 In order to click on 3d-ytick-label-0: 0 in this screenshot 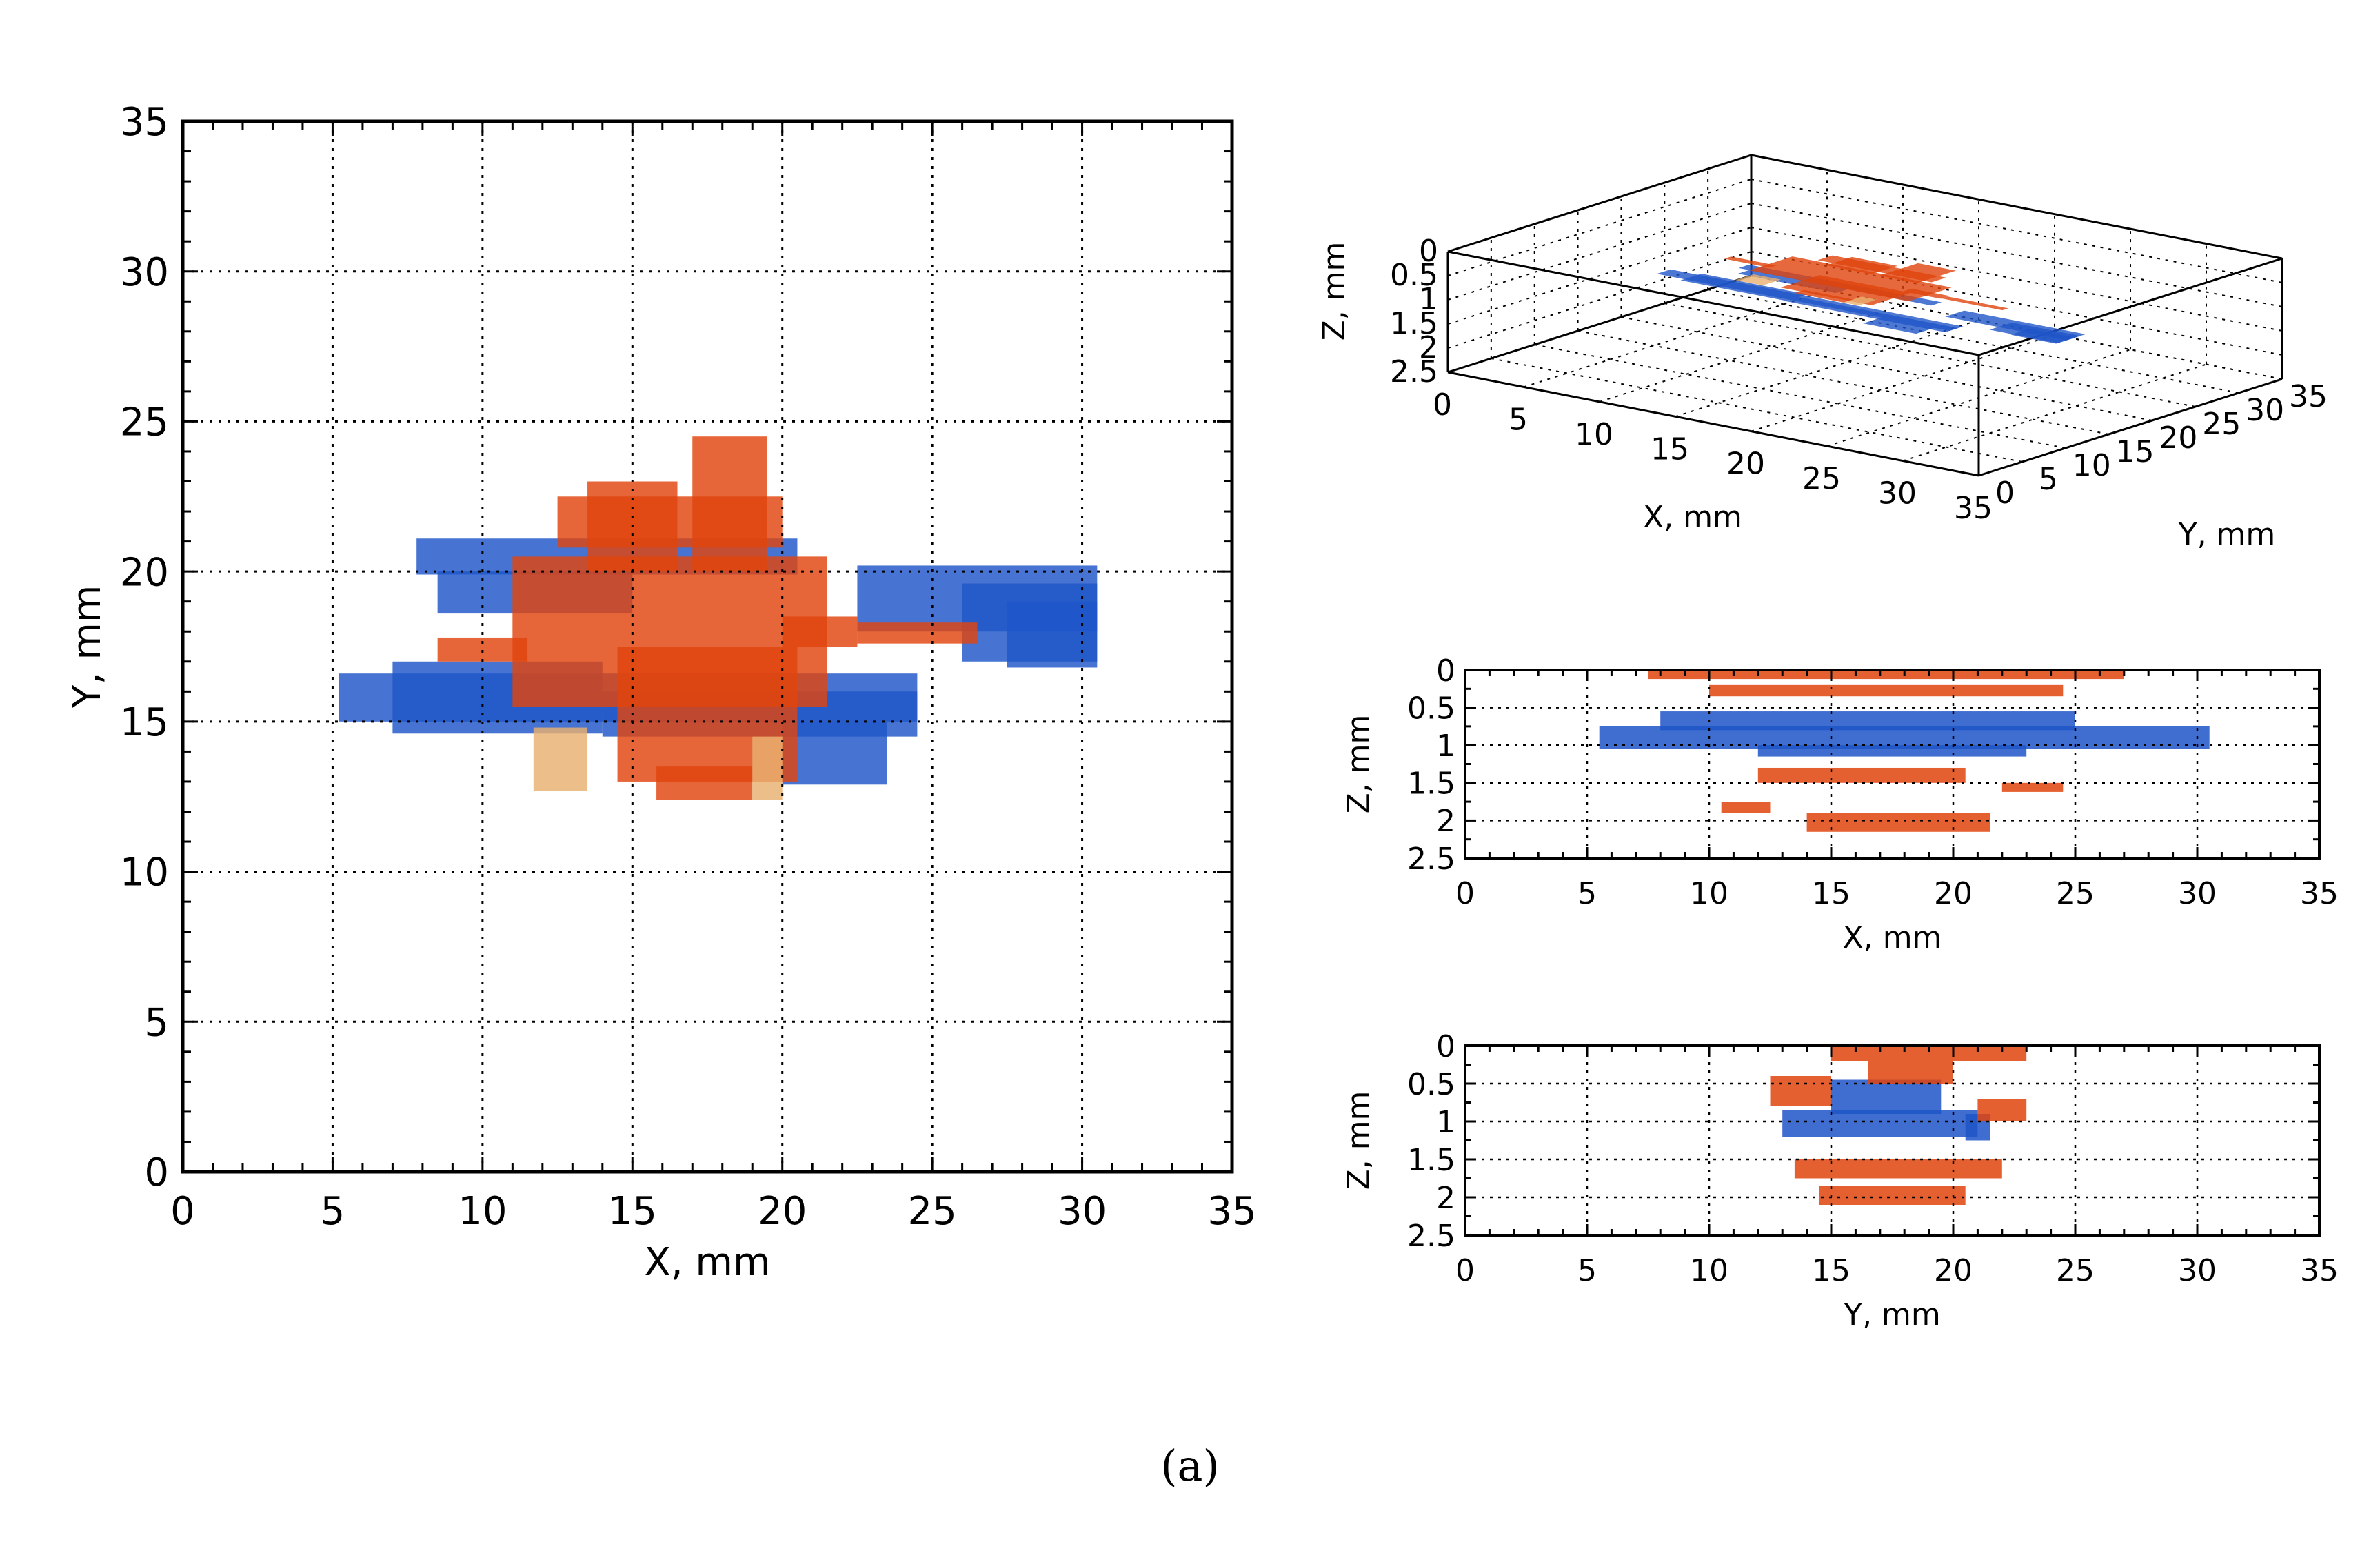, I will do `click(2005, 493)`.